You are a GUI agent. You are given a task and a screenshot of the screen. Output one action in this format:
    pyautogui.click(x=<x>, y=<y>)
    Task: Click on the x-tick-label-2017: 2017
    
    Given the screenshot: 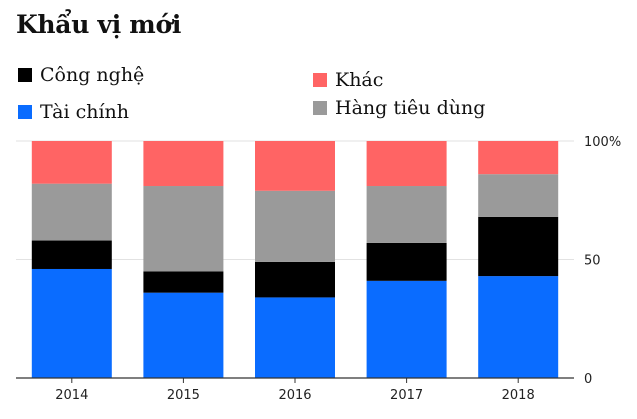 What is the action you would take?
    pyautogui.click(x=406, y=395)
    